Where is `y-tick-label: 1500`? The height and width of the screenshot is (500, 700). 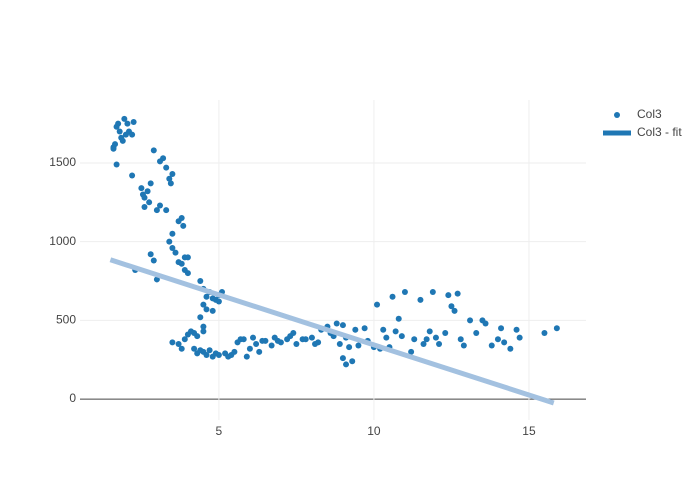
y-tick-label: 1500 is located at coordinates (62, 162).